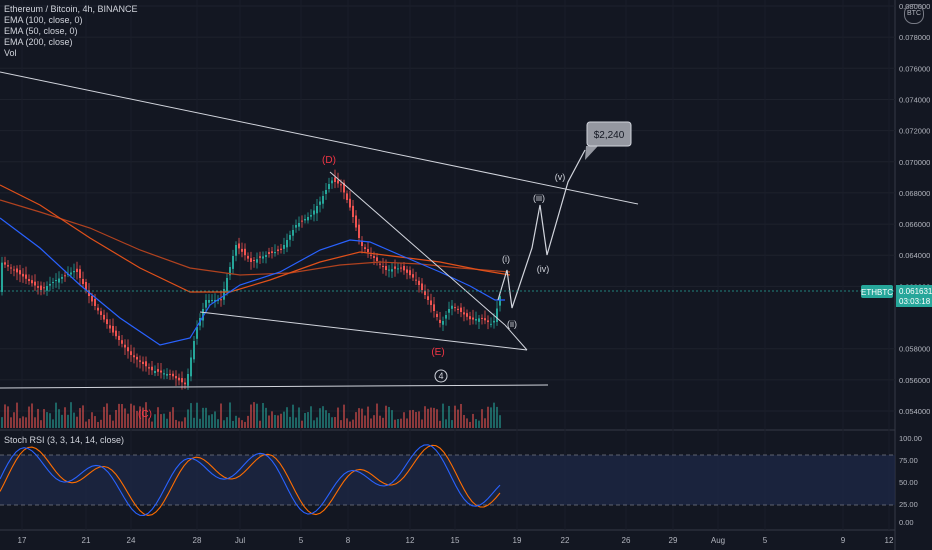 The width and height of the screenshot is (932, 550). Describe the element at coordinates (914, 131) in the screenshot. I see `price-tick: 0.072000` at that location.